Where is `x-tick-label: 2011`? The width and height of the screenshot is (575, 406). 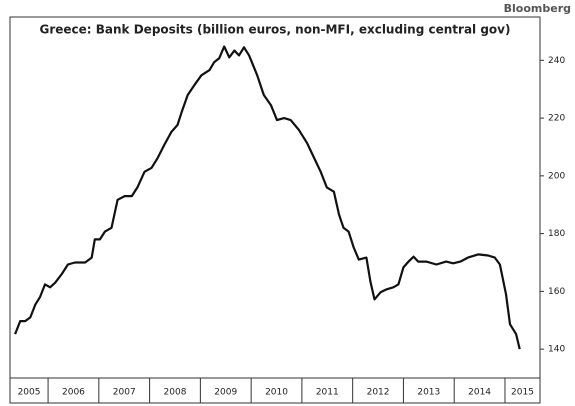
x-tick-label: 2011 is located at coordinates (327, 393).